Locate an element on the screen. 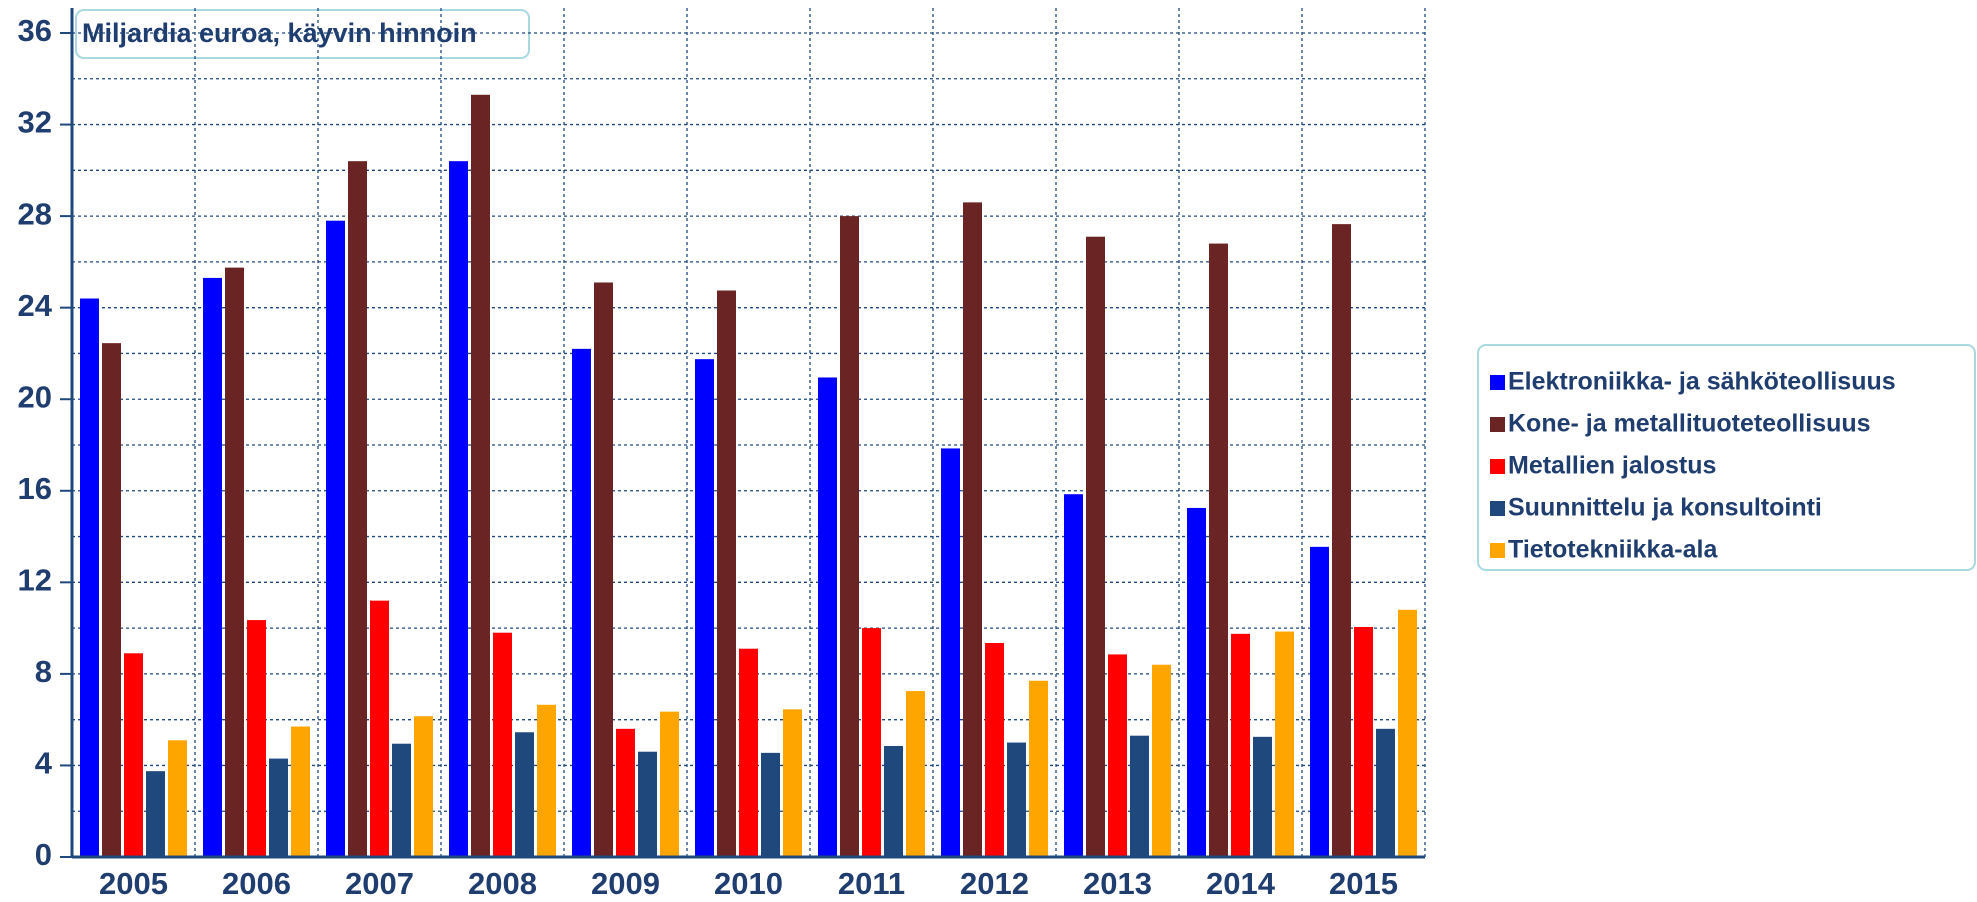  legend-label: Tietotekniikka-ala is located at coordinates (1613, 550).